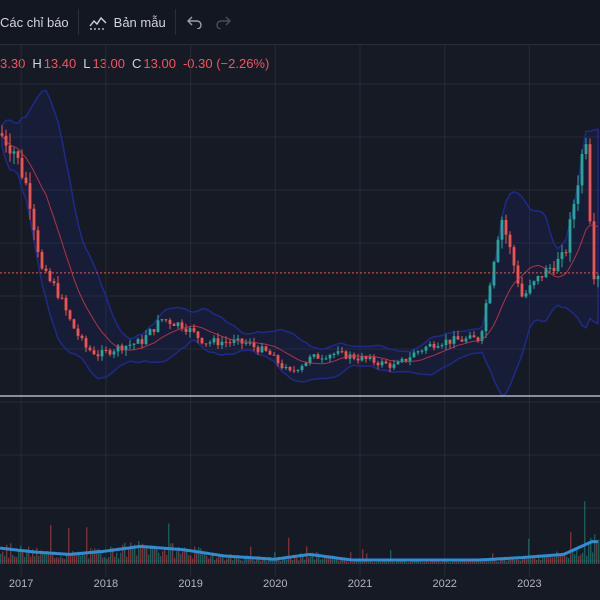 The width and height of the screenshot is (600, 600). I want to click on templates-button: Bản mẫu, so click(127, 22).